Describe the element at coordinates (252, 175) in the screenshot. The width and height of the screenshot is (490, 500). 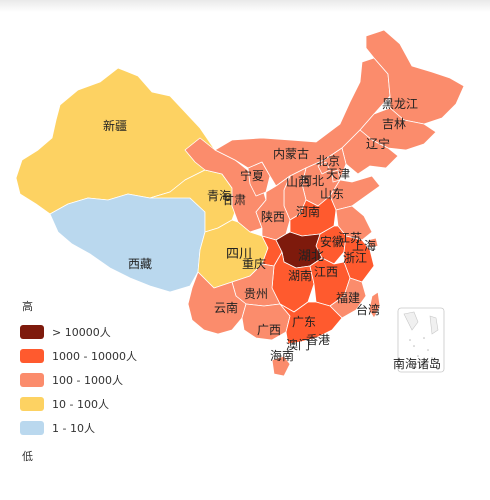
I see `label-ningxia: 宁夏` at that location.